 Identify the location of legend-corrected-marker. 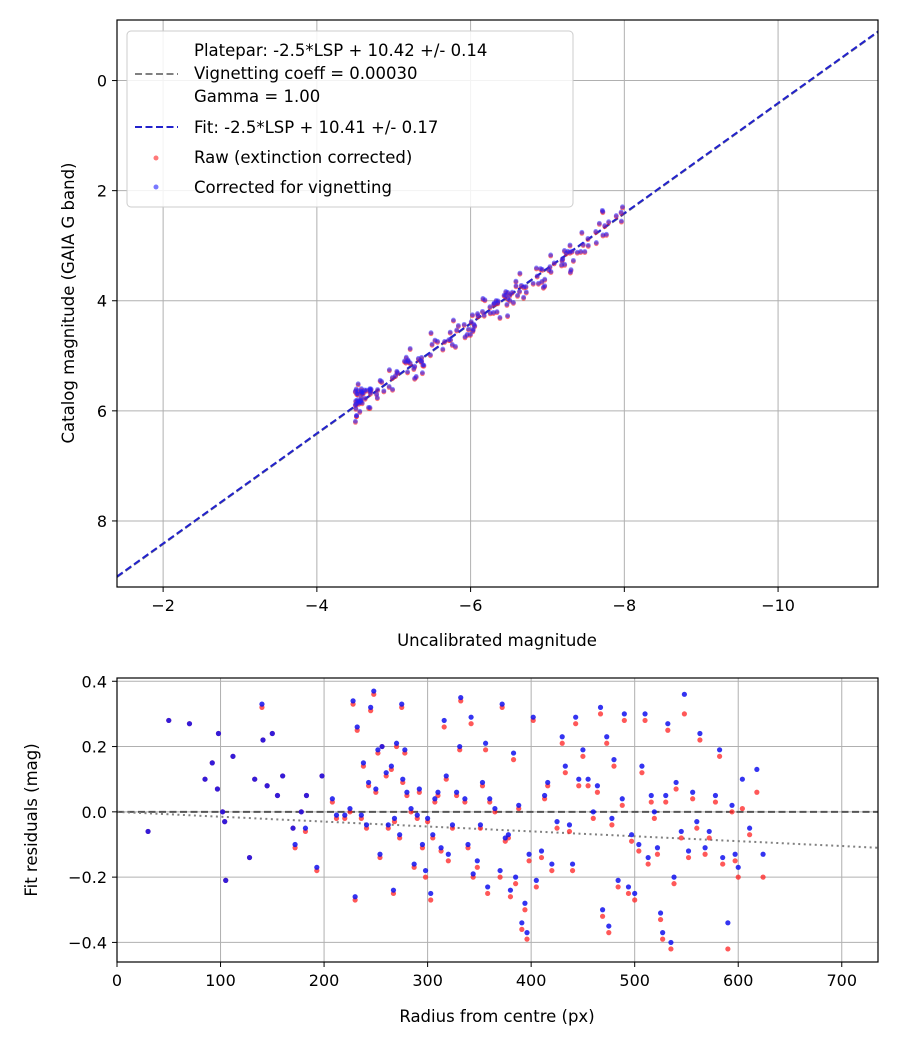
(156, 187).